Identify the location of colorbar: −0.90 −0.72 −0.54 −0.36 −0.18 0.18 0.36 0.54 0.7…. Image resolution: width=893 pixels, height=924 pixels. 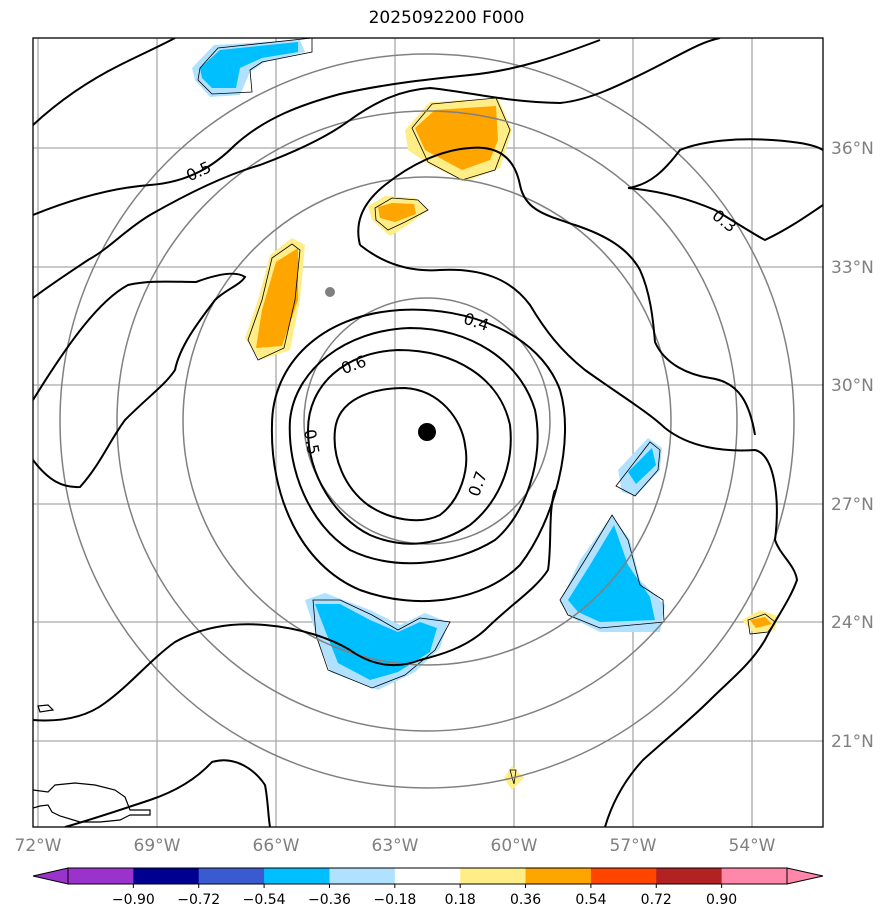
(428, 887).